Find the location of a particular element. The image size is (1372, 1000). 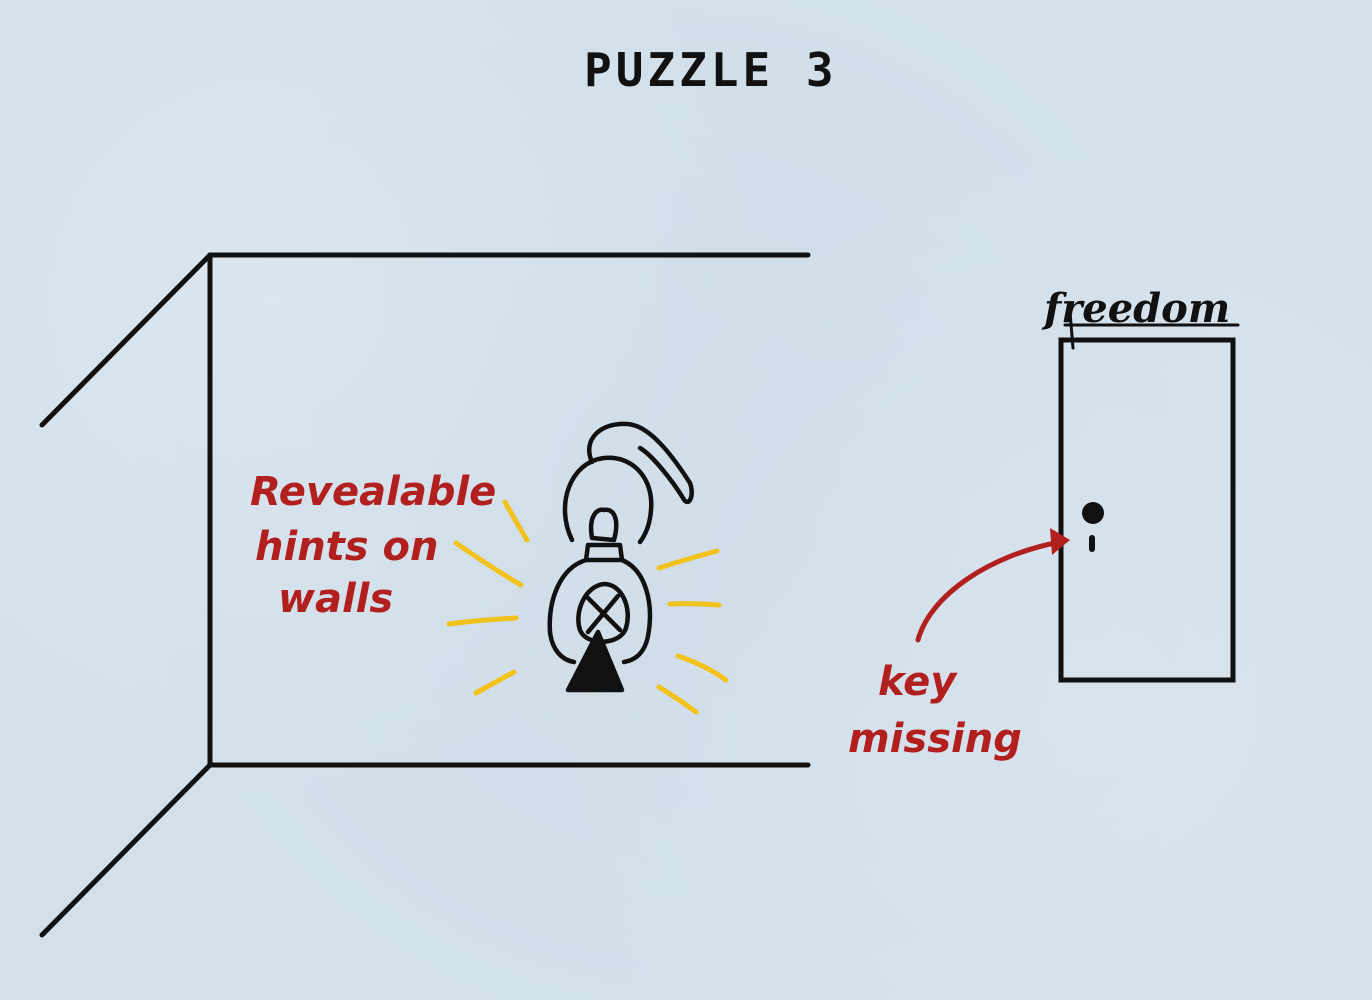

door-frame is located at coordinates (1147, 510).